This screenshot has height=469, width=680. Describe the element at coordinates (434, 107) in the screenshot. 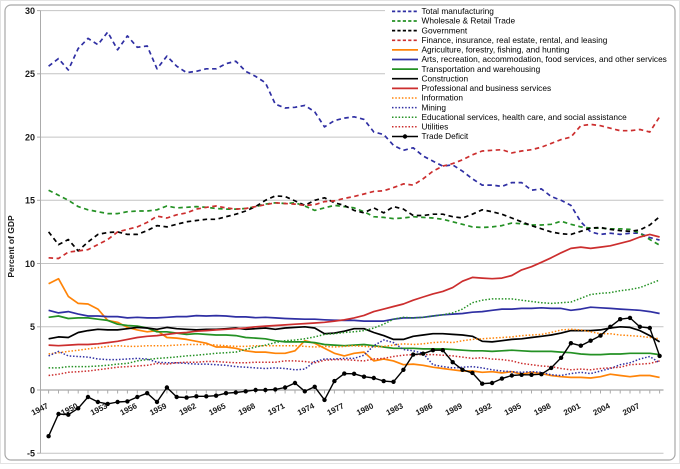

I see `svg-text: Mining` at that location.